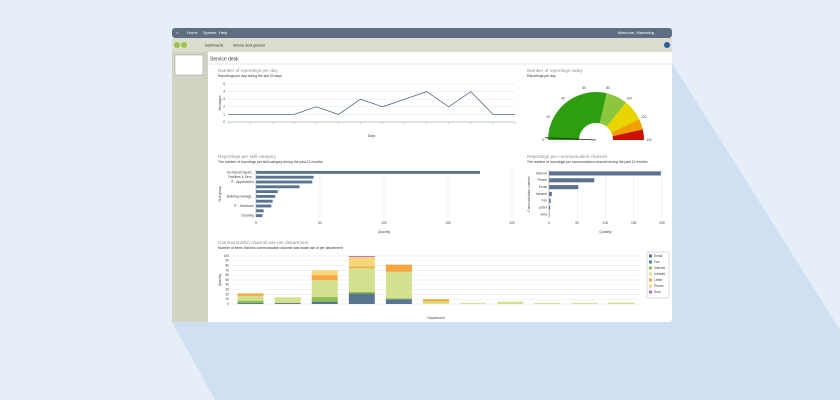 This screenshot has width=840, height=400. What do you see at coordinates (541, 194) in the screenshot?
I see `category-label: Intranet` at bounding box center [541, 194].